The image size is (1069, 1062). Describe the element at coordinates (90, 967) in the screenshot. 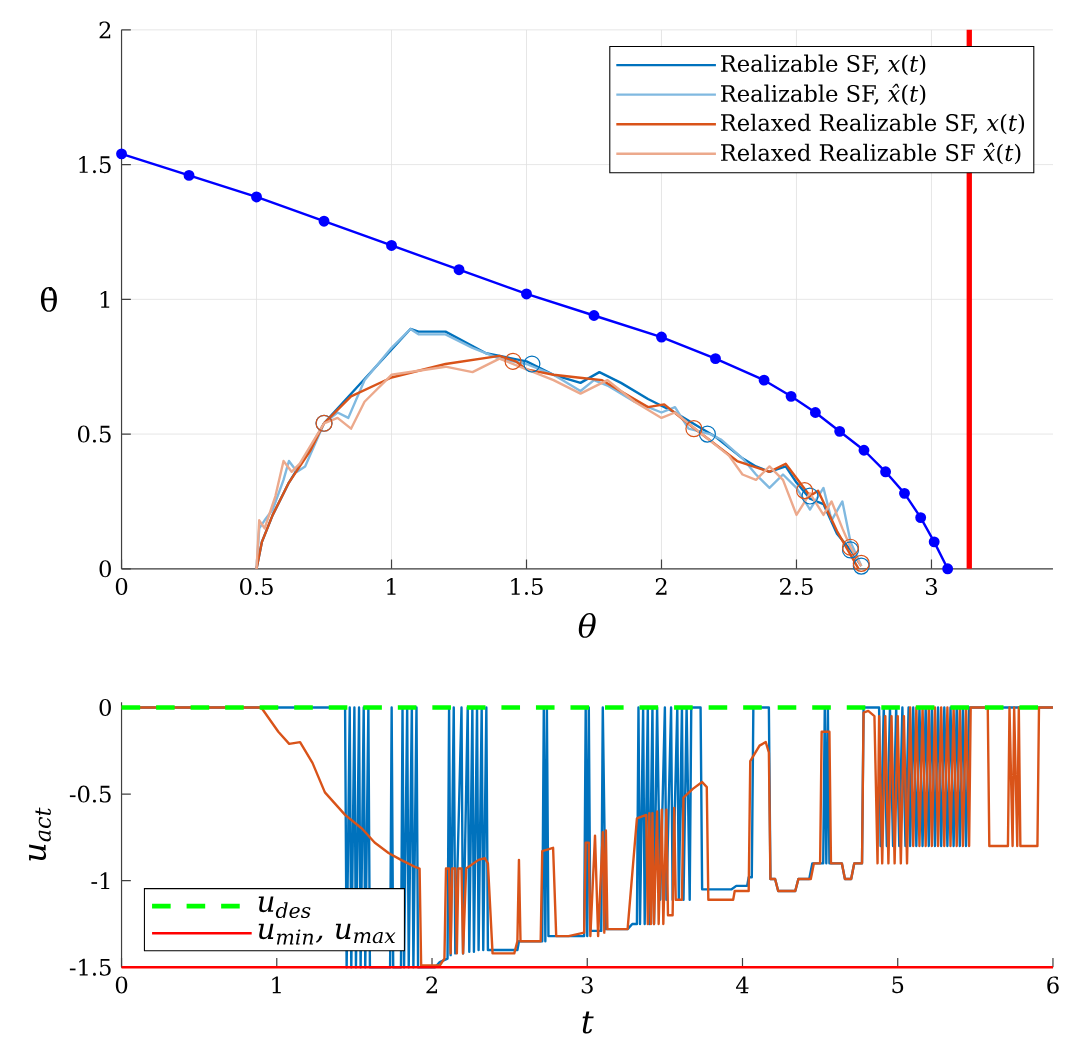

I see `y-tick-label: -1.5` at that location.